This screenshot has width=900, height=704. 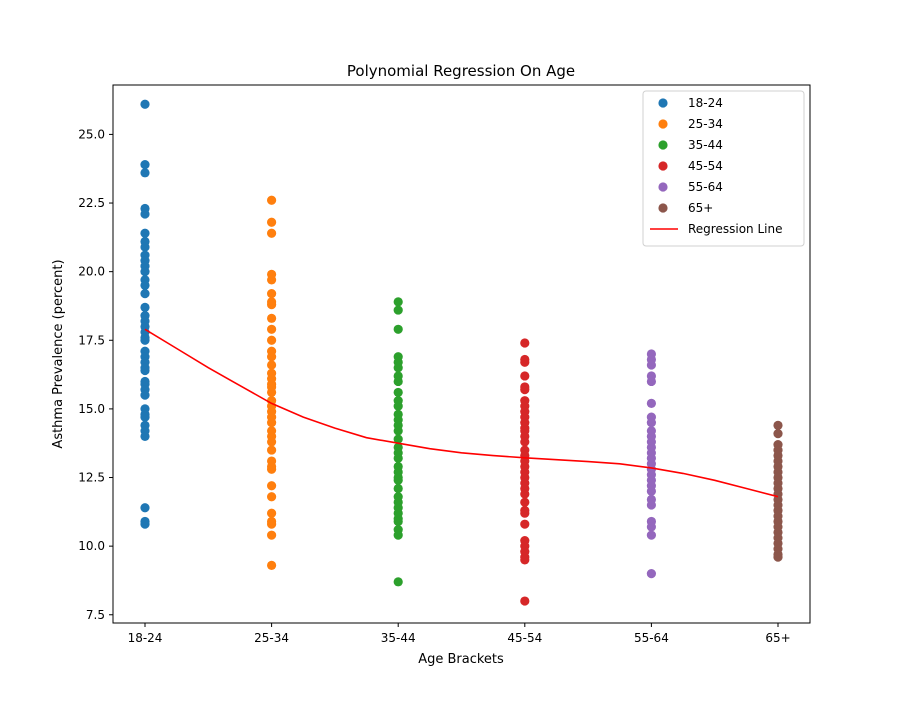 What do you see at coordinates (145, 638) in the screenshot?
I see `x-tick-label: 18-24` at bounding box center [145, 638].